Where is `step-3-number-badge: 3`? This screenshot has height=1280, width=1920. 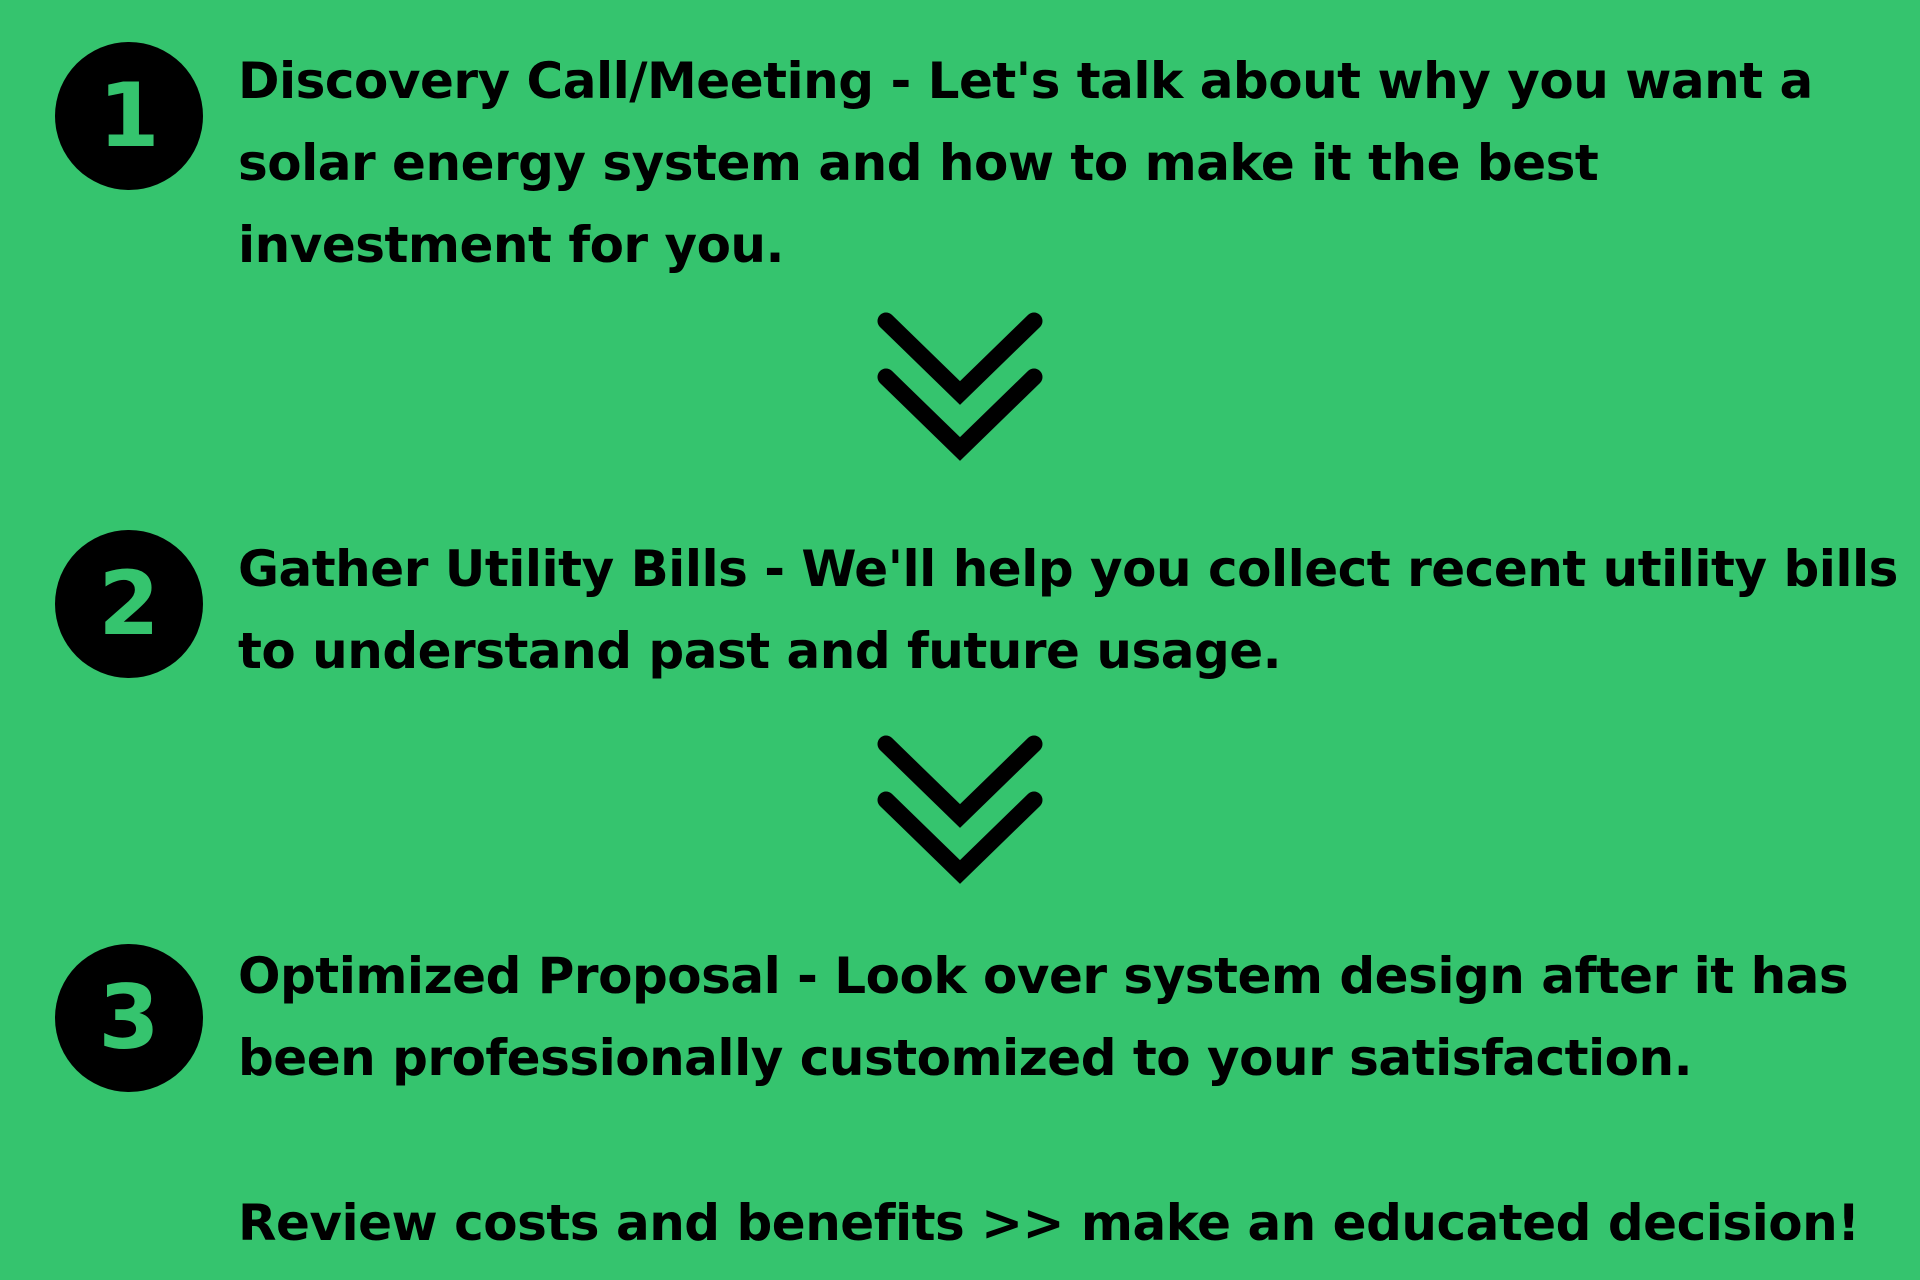
step-3-number-badge: 3 is located at coordinates (129, 1018).